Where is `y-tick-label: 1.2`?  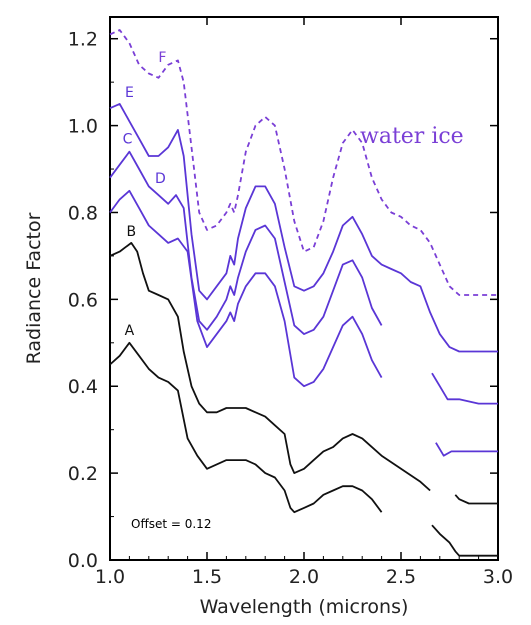 y-tick-label: 1.2 is located at coordinates (83, 40).